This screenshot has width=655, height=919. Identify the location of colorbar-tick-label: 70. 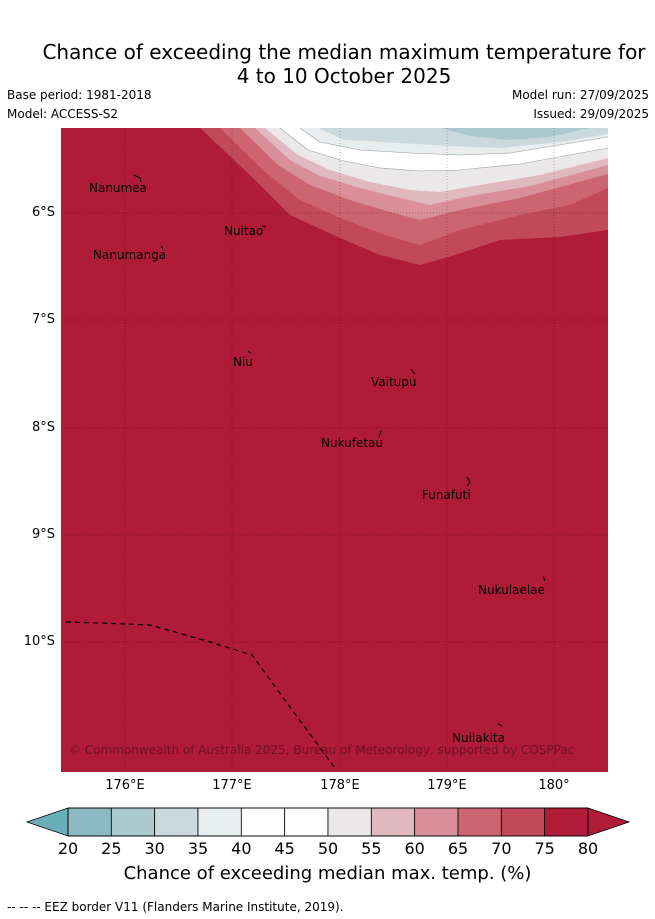
(501, 848).